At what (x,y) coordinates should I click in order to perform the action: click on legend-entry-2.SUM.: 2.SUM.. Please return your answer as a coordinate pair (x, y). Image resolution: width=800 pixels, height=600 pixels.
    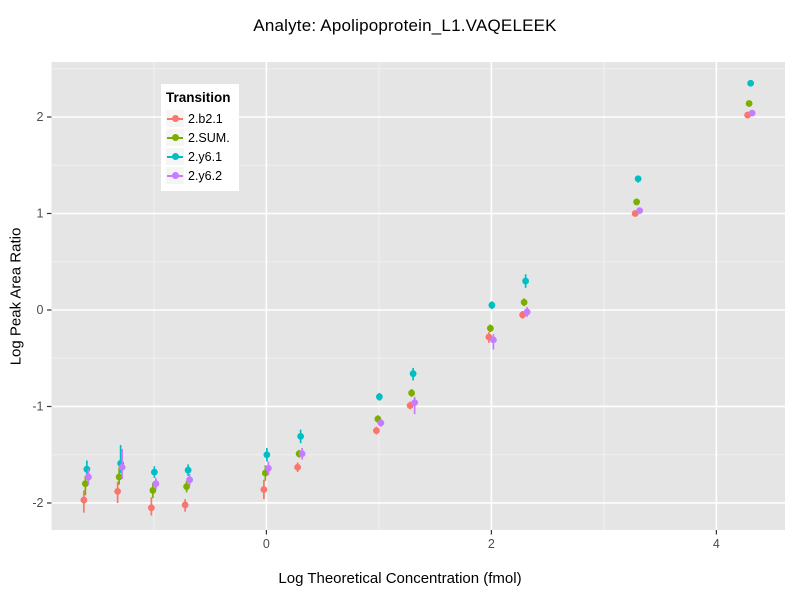
    Looking at the image, I should click on (198, 137).